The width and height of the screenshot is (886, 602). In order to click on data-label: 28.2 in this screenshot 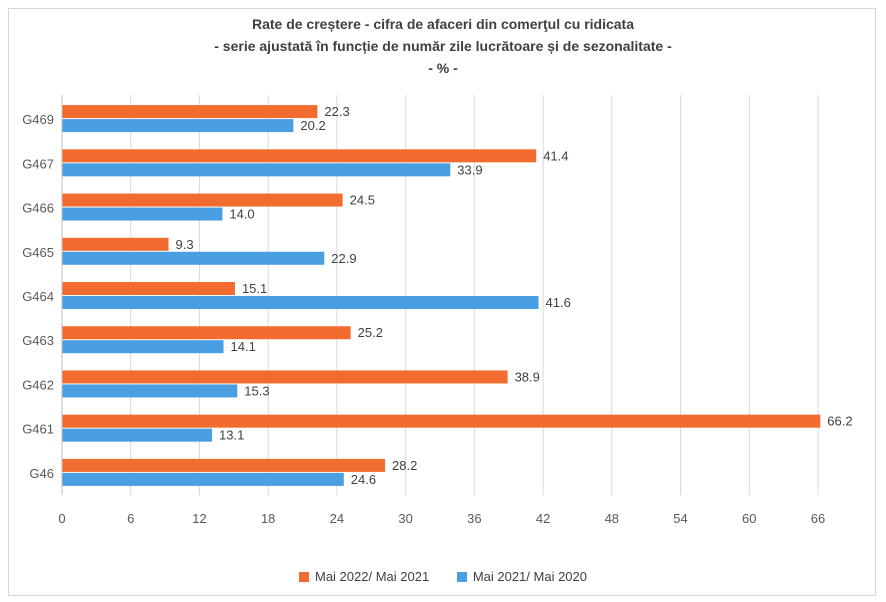, I will do `click(404, 465)`.